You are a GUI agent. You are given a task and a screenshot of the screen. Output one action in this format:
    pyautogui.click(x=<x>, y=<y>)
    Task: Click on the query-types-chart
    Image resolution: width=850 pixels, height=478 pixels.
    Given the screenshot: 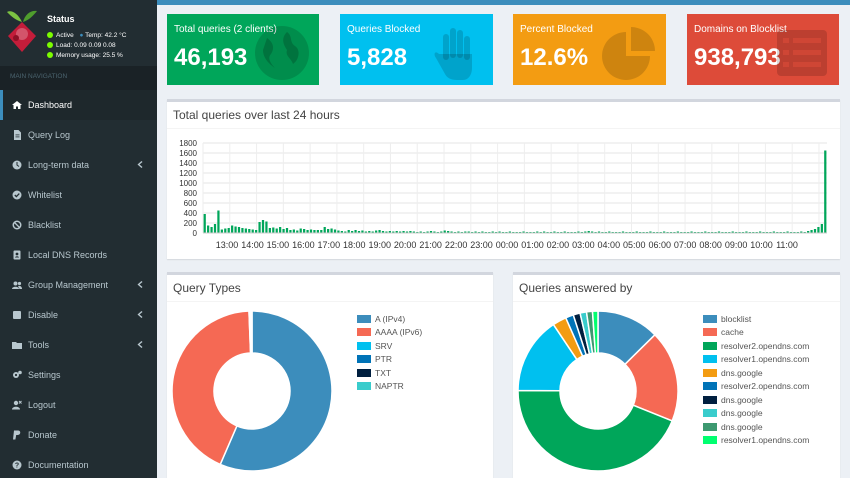 What is the action you would take?
    pyautogui.click(x=252, y=391)
    